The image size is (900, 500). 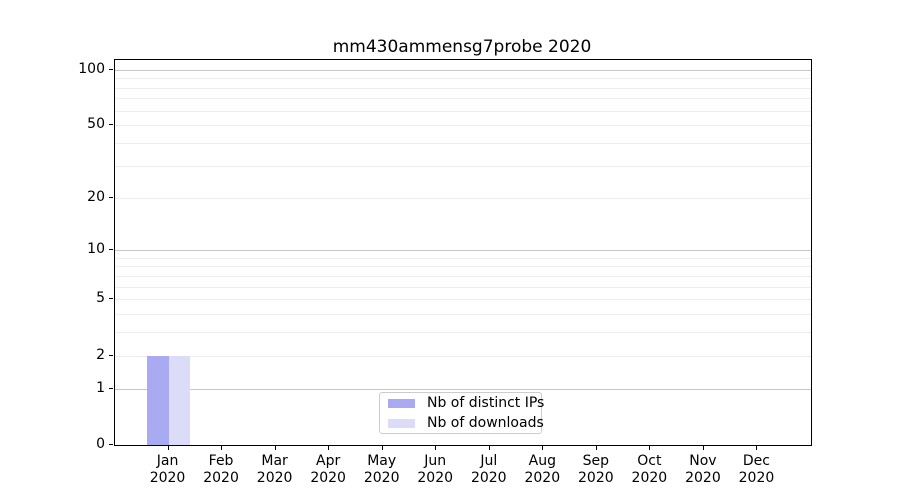 I want to click on y-tick-label: 100, so click(x=91, y=68).